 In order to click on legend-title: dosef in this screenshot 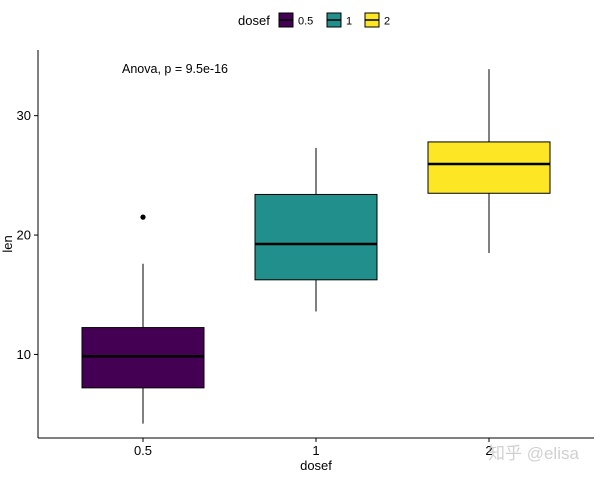, I will do `click(254, 20)`.